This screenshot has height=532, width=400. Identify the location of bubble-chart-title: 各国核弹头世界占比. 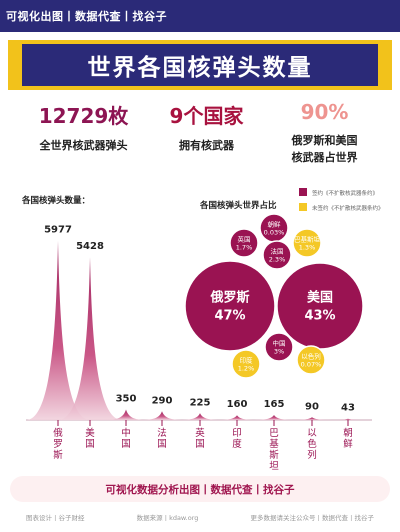
(238, 205).